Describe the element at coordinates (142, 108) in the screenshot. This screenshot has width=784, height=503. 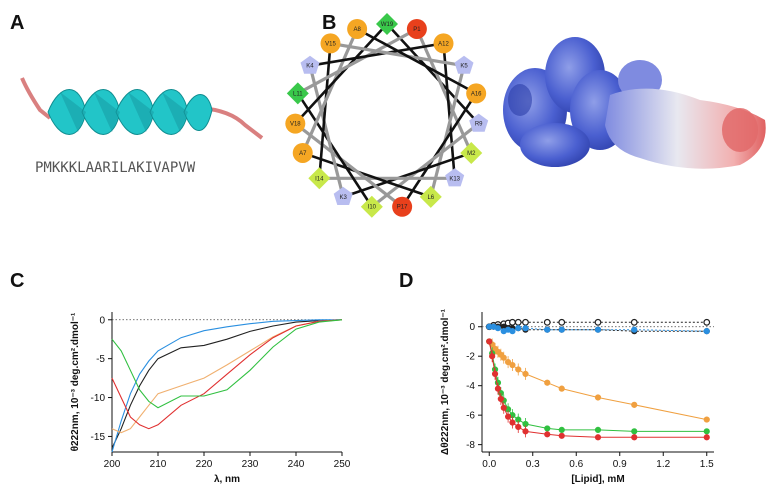
I see `helix-cartoon` at that location.